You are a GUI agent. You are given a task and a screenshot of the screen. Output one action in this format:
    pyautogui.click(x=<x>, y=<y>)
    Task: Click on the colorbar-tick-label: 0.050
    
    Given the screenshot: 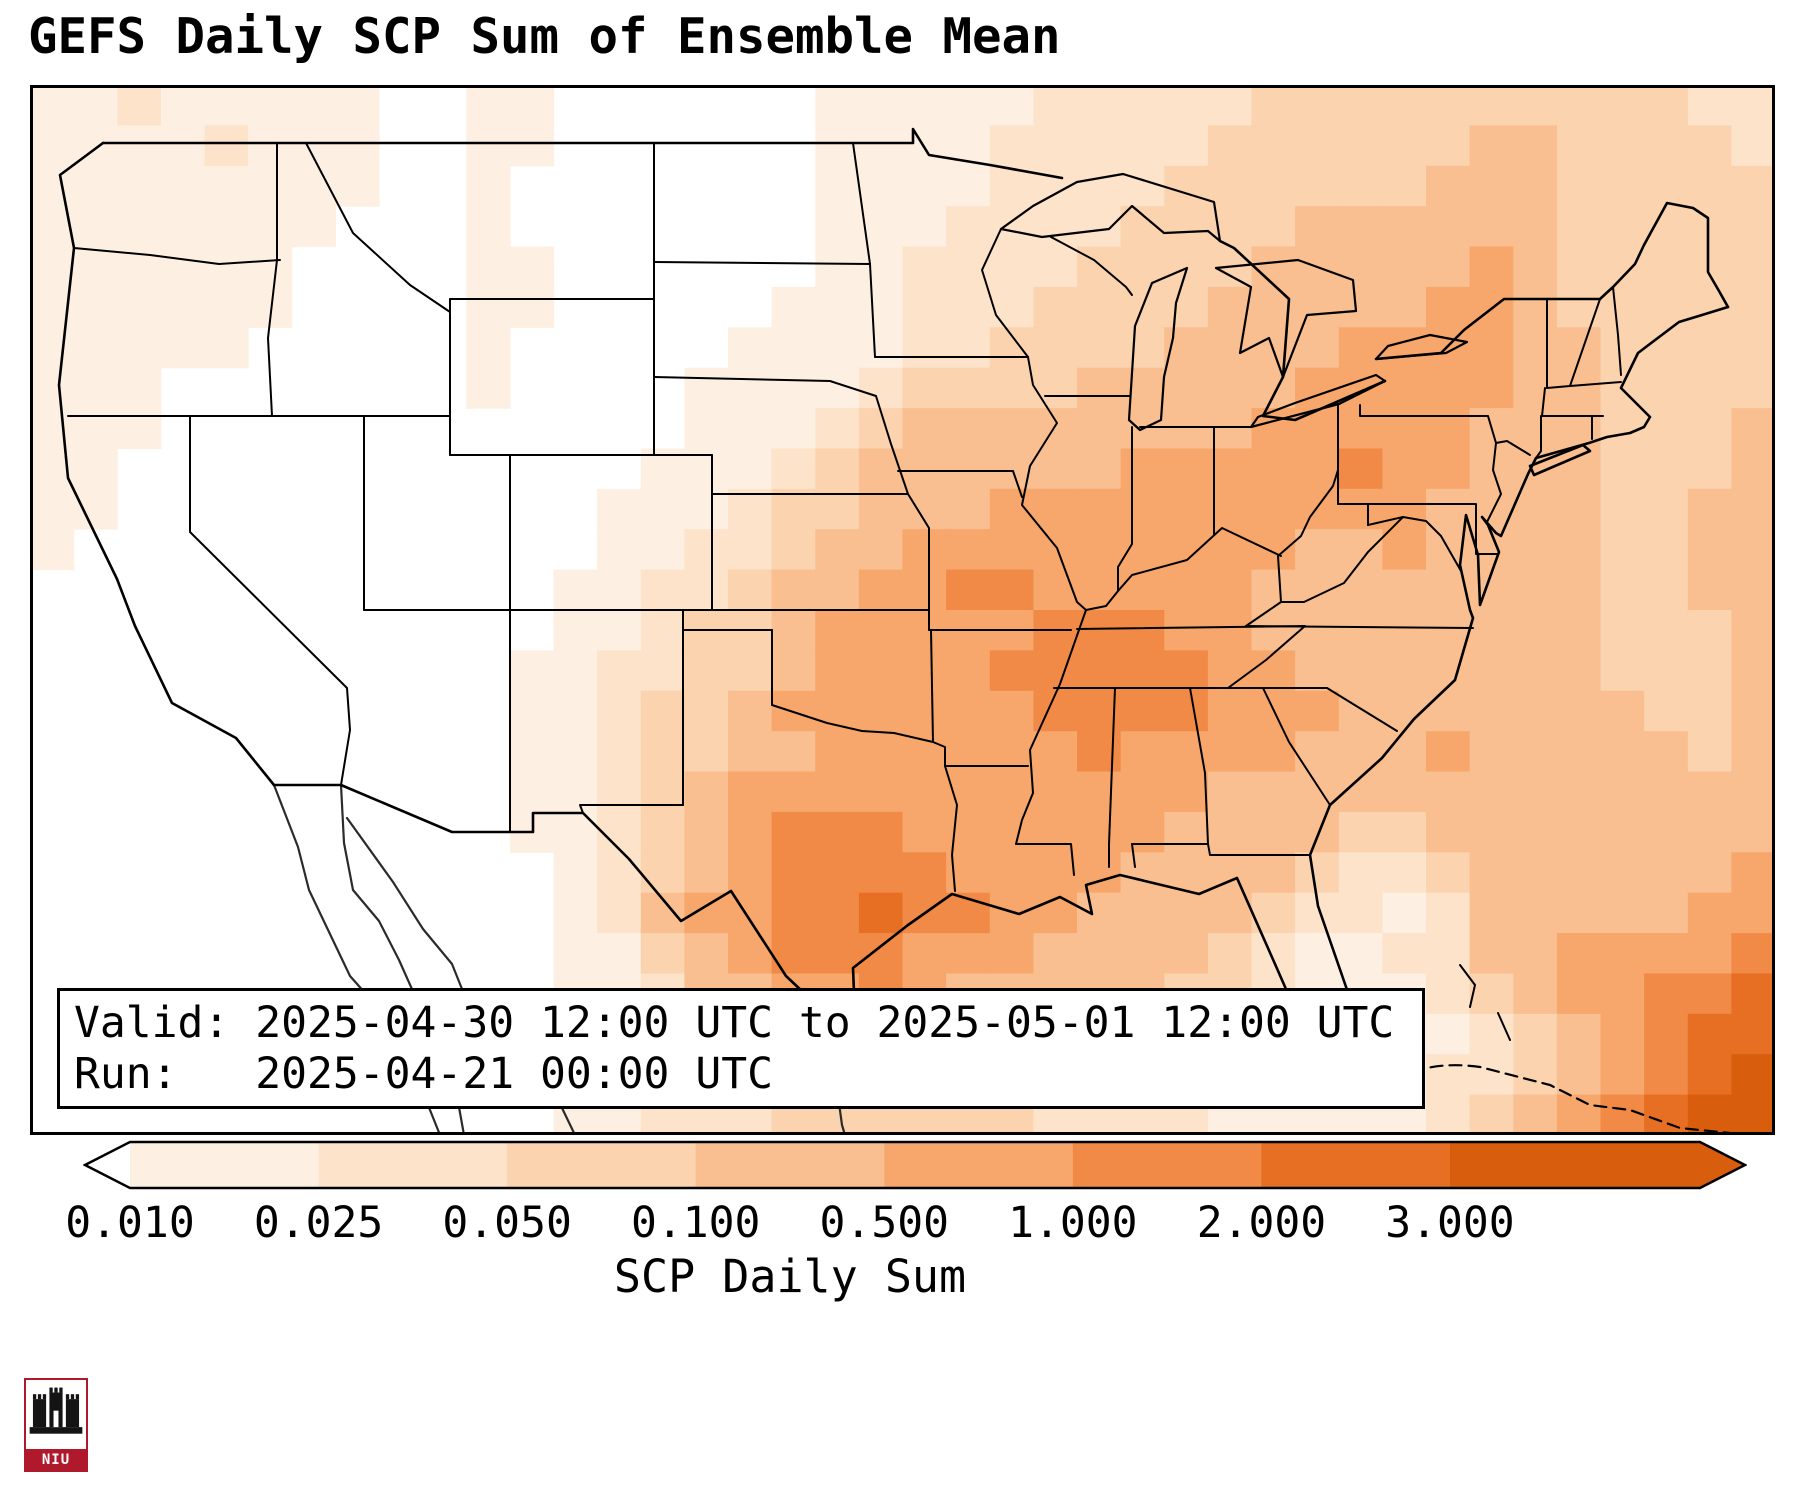 What is the action you would take?
    pyautogui.click(x=507, y=1223)
    